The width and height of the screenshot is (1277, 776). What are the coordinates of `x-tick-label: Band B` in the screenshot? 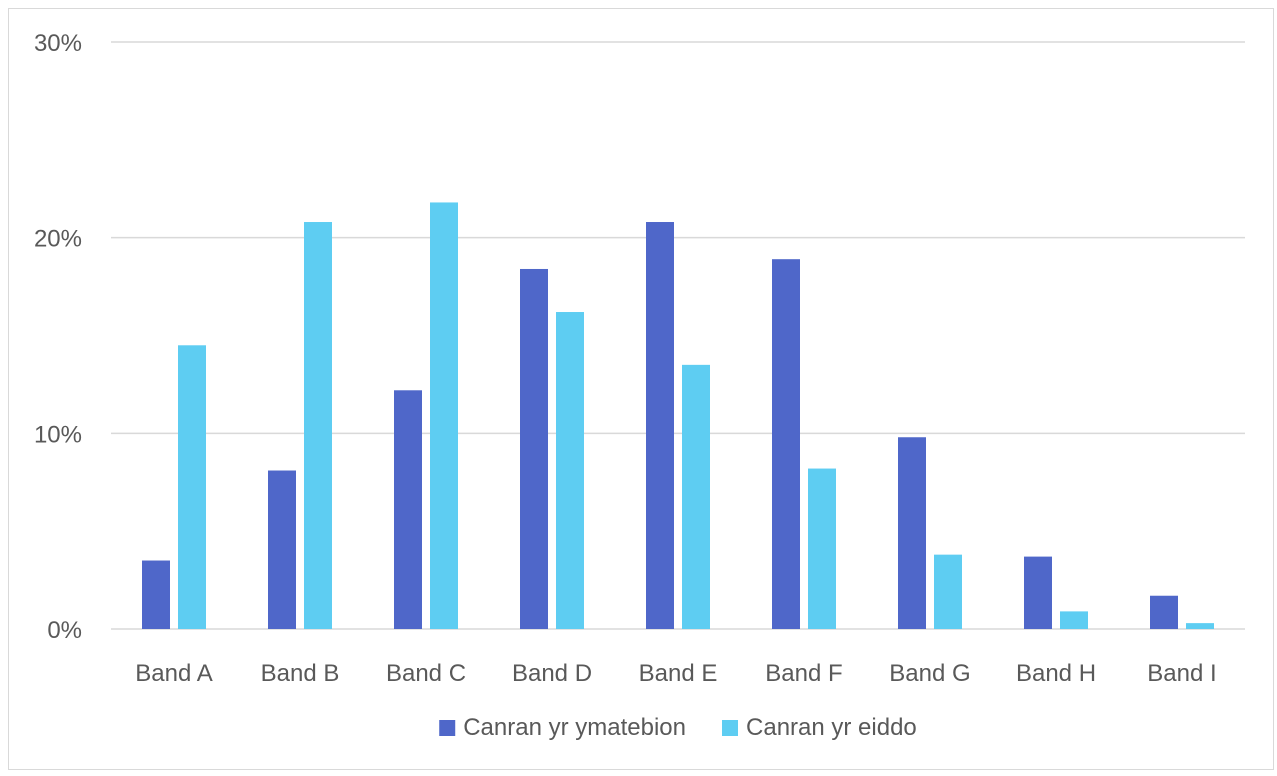 It's located at (300, 673).